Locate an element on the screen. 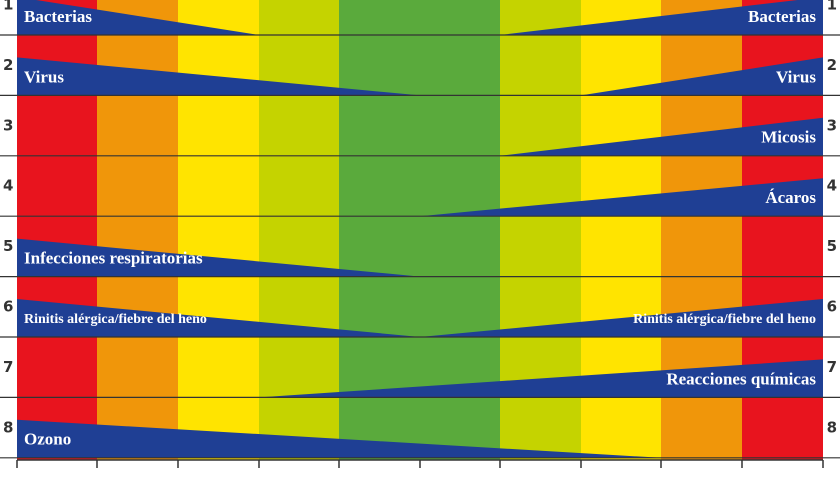 Image resolution: width=840 pixels, height=480 pixels. right-label: Ácaros is located at coordinates (790, 197).